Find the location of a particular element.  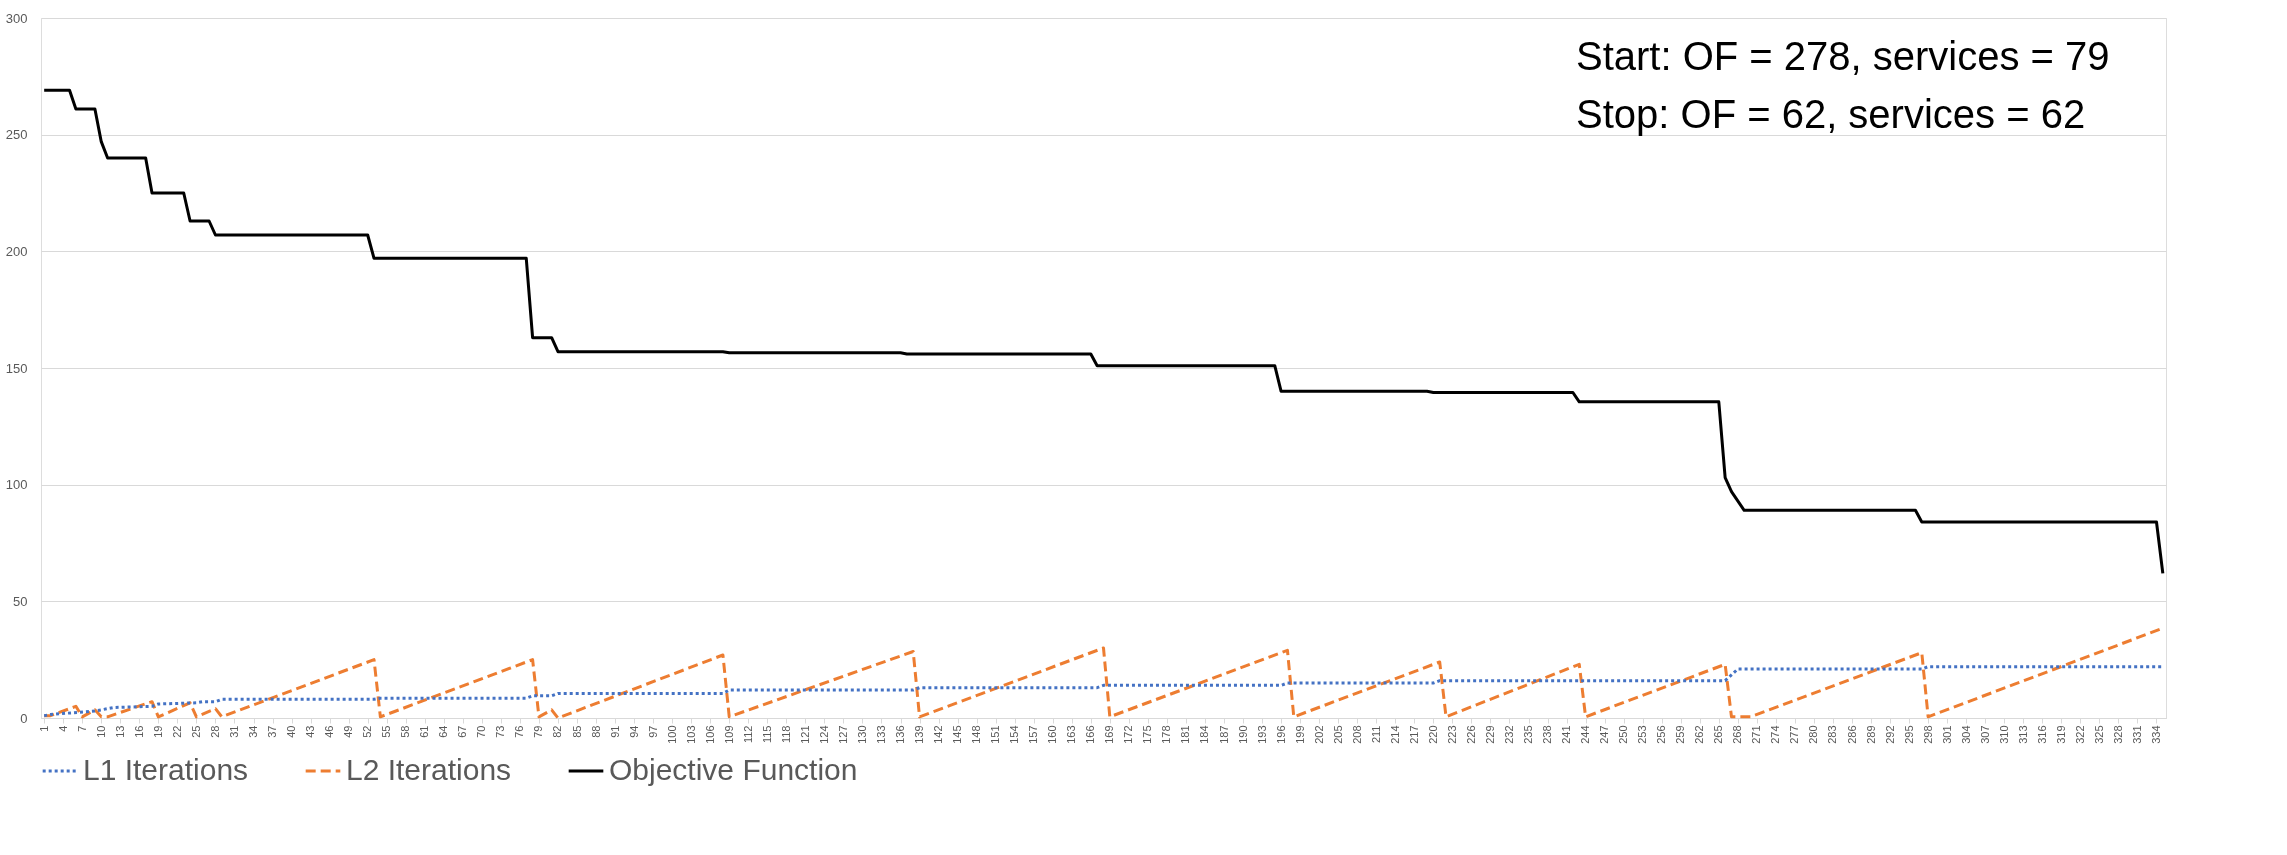

x-tick-label: 22 is located at coordinates (176, 731).